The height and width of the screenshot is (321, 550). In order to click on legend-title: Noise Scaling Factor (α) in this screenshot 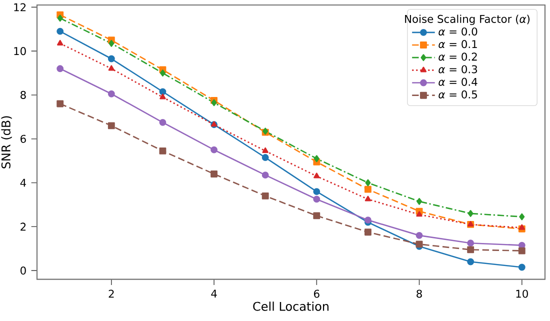, I will do `click(467, 20)`.